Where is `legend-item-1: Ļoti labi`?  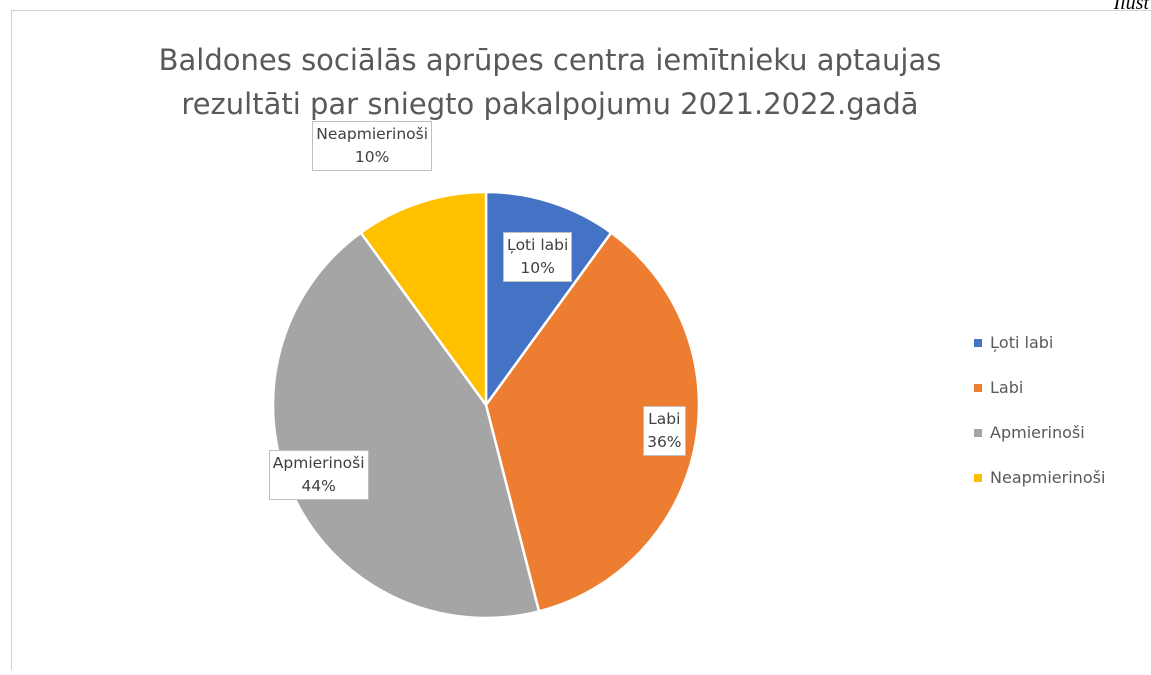 legend-item-1: Ļoti labi is located at coordinates (1039, 342).